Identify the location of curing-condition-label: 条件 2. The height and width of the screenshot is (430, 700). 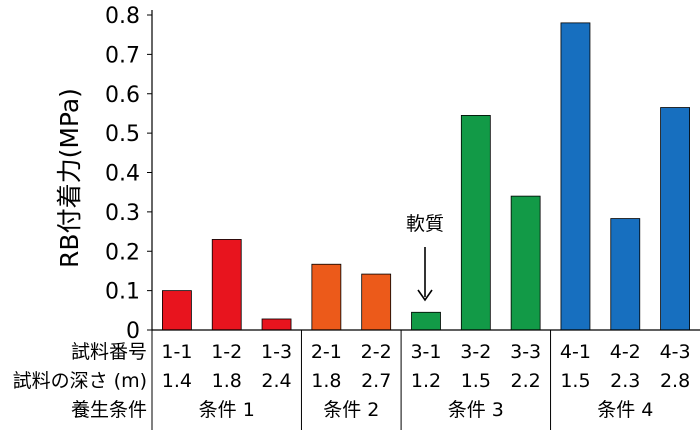
(351, 410).